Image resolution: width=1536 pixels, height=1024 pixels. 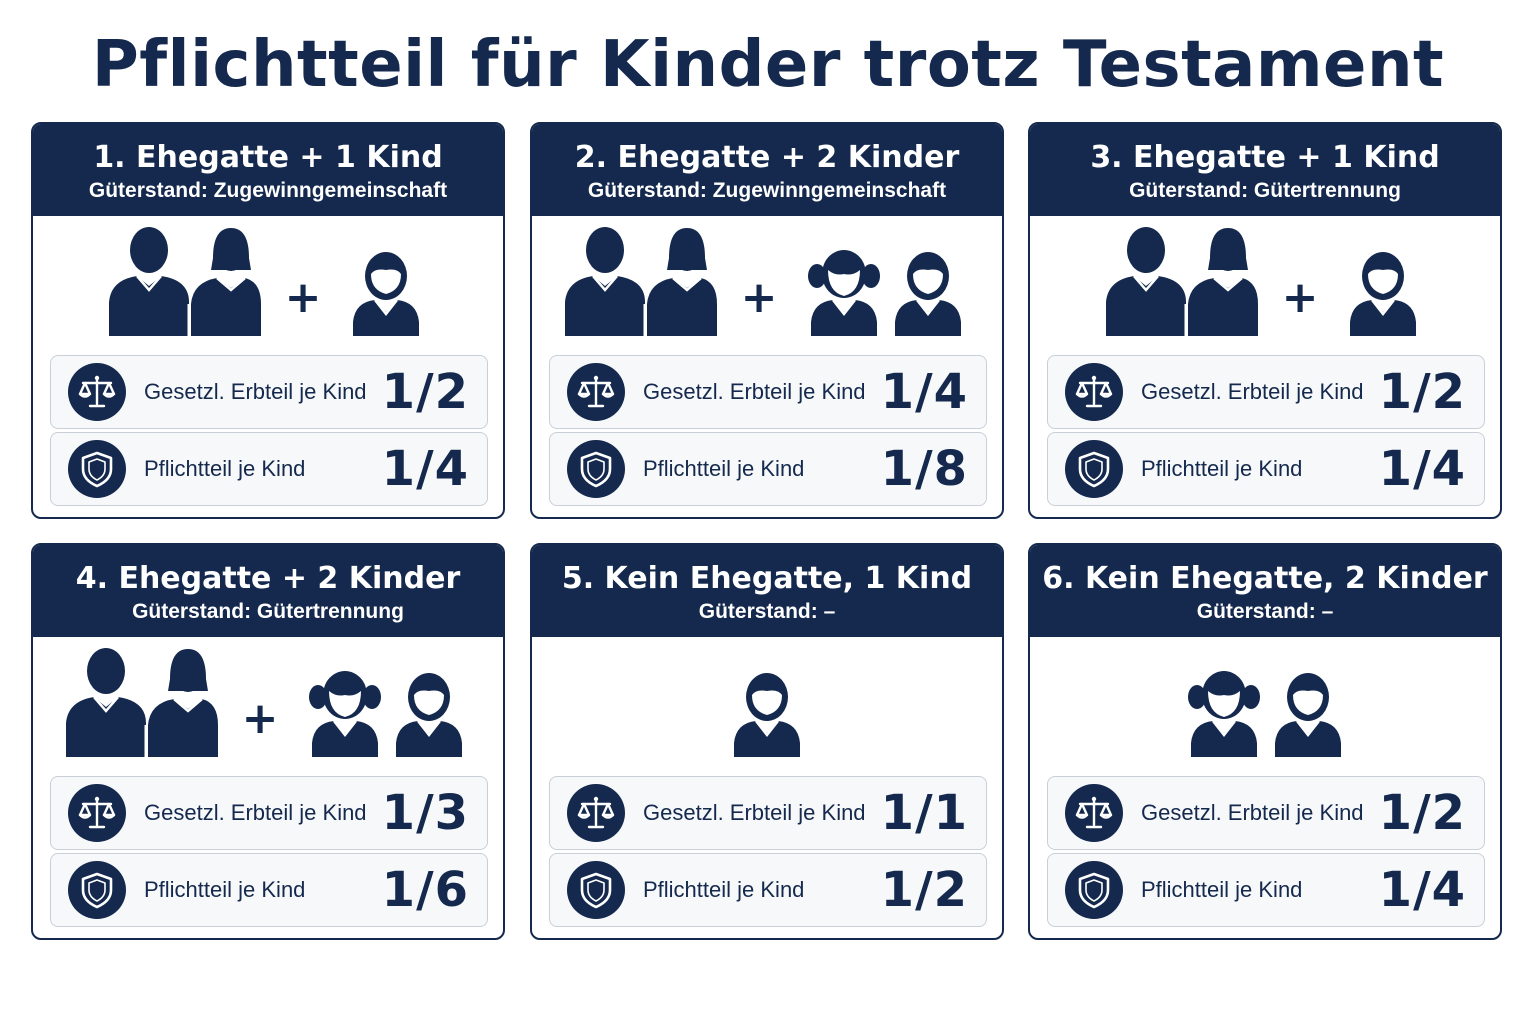 What do you see at coordinates (1265, 578) in the screenshot?
I see `card-title: 6. Kein Ehegatte, 2 Kinder` at bounding box center [1265, 578].